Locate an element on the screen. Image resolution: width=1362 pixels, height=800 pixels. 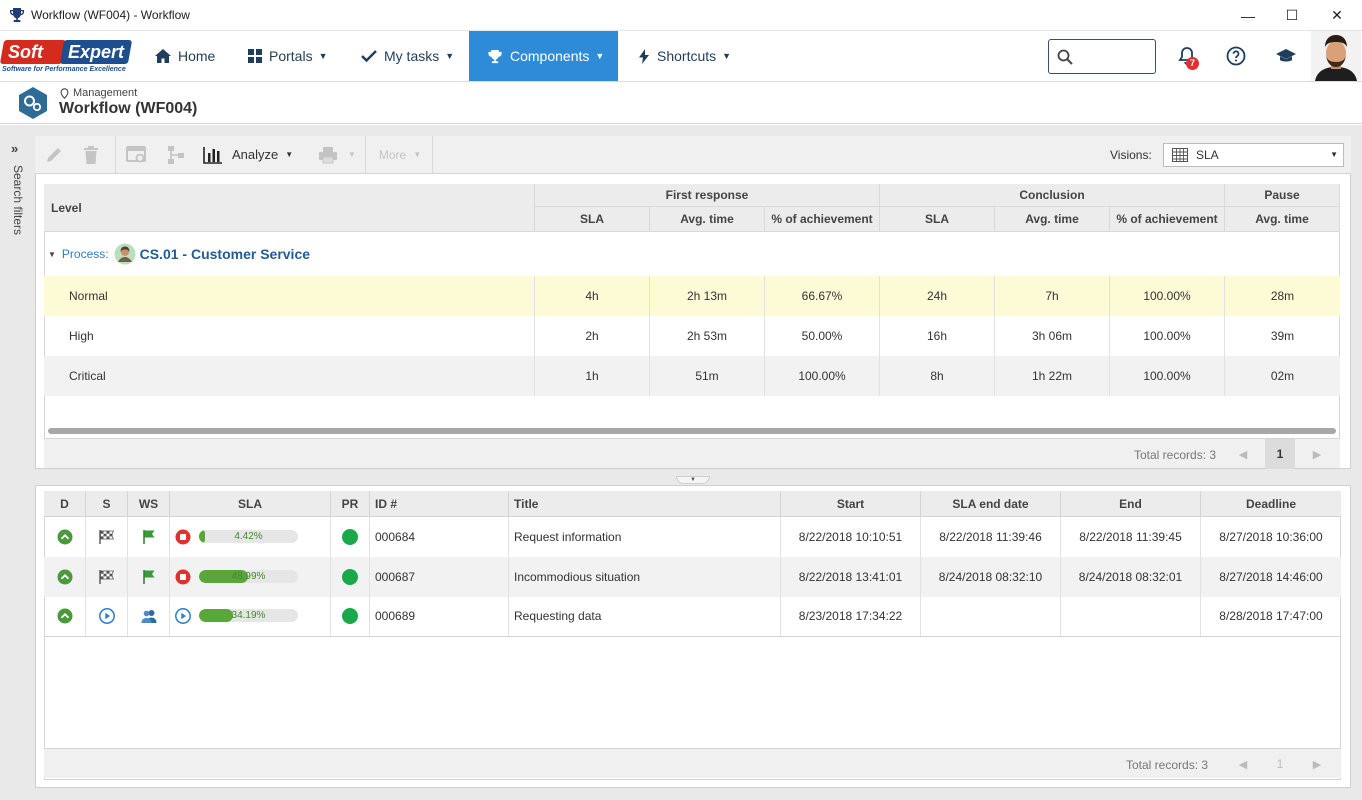
nav-home: Home is located at coordinates (192, 56).